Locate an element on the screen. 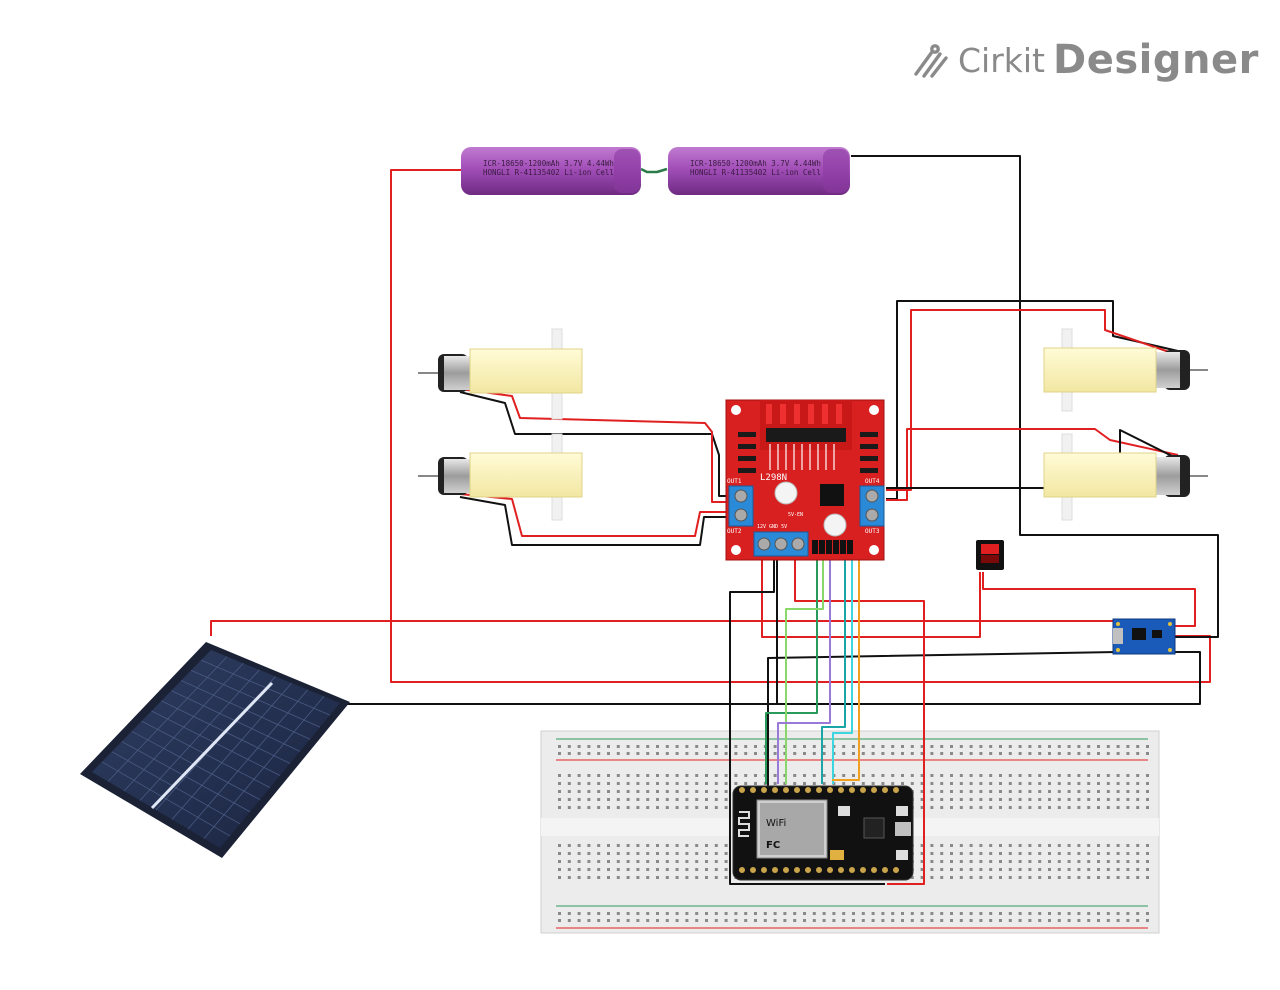  wire-sig-teal is located at coordinates (833, 666).